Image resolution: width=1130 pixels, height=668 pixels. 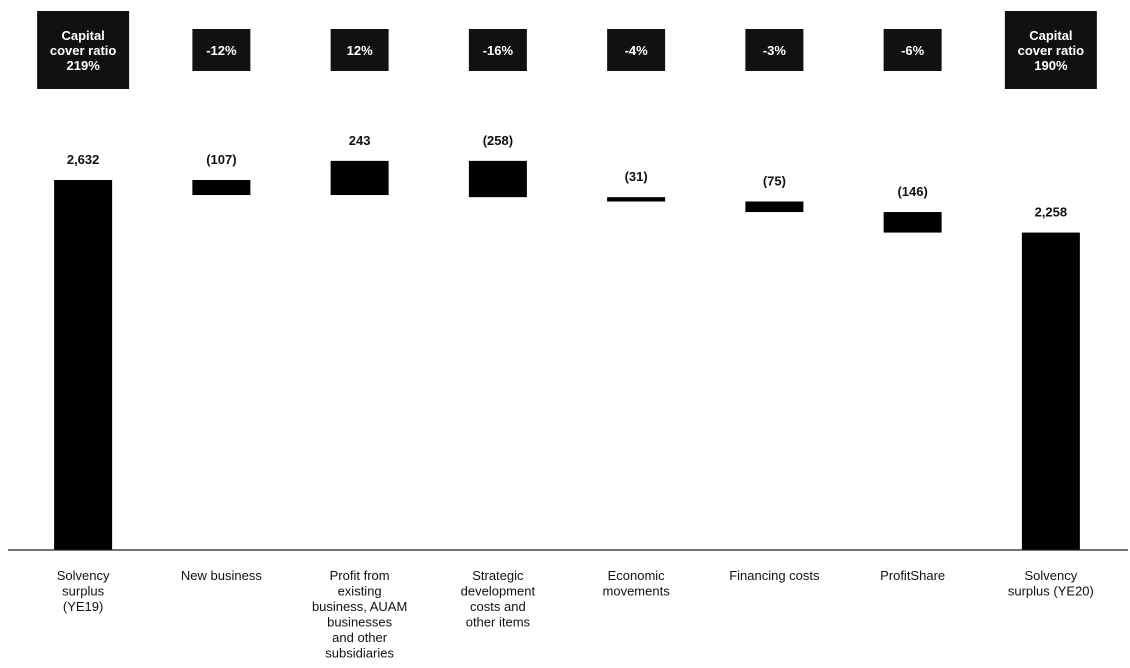 I want to click on value-label-7: (146), so click(x=912, y=191).